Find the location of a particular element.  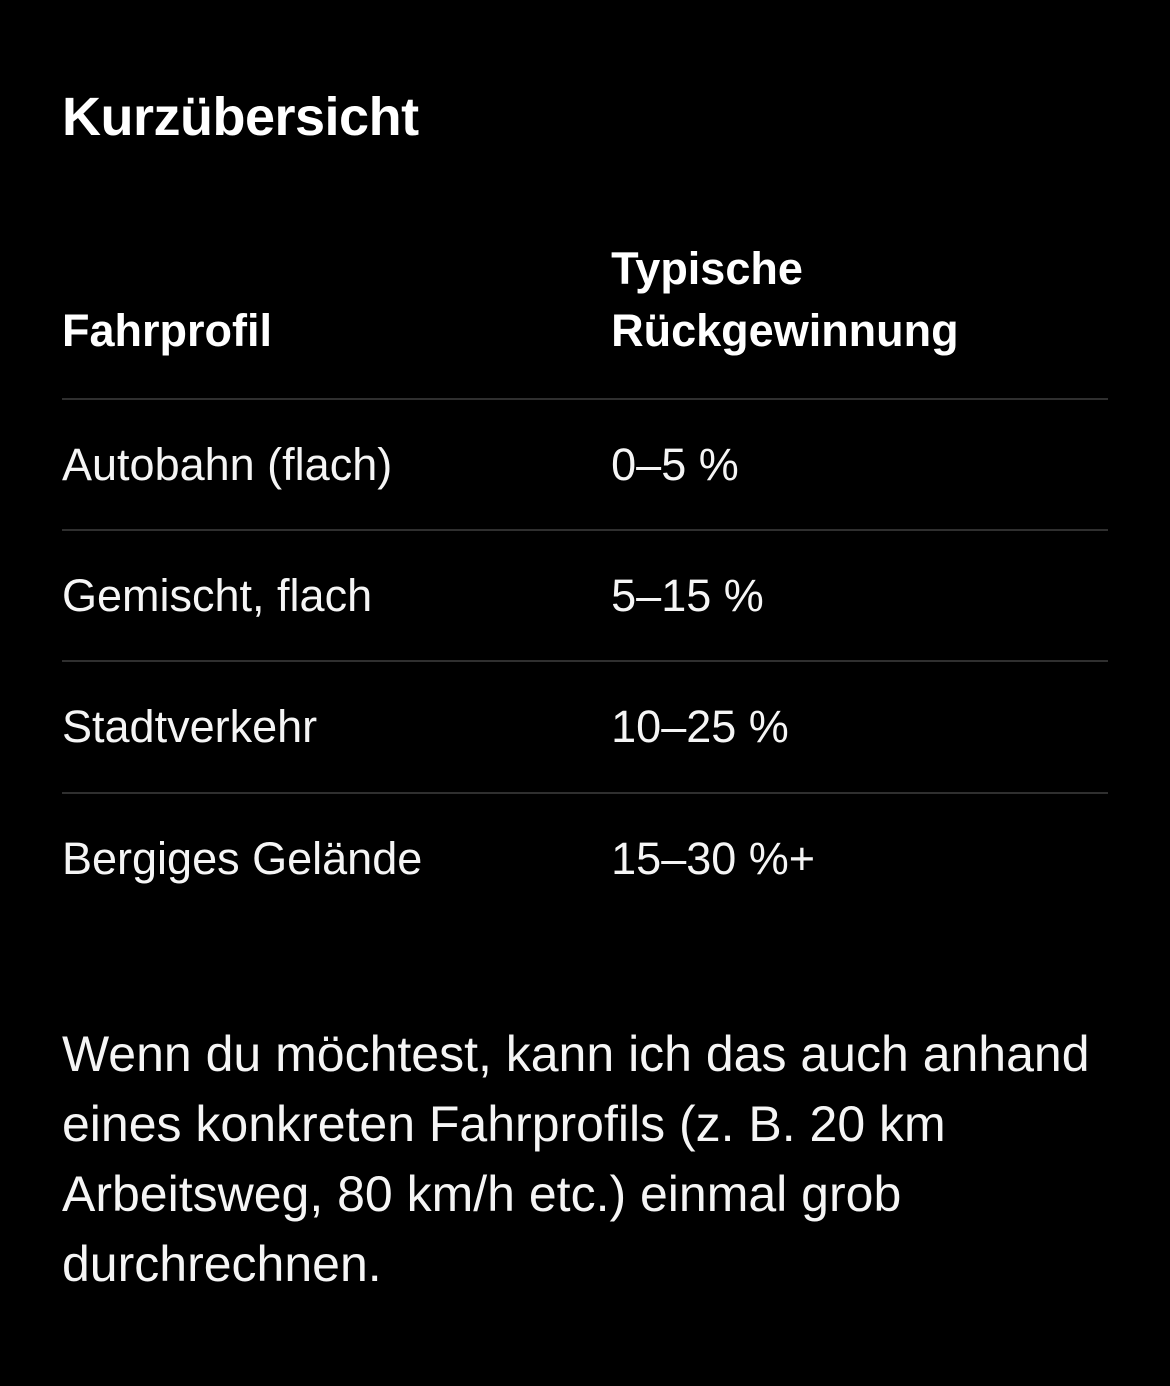

profile-cell: Autobahn (flach) is located at coordinates (227, 464).